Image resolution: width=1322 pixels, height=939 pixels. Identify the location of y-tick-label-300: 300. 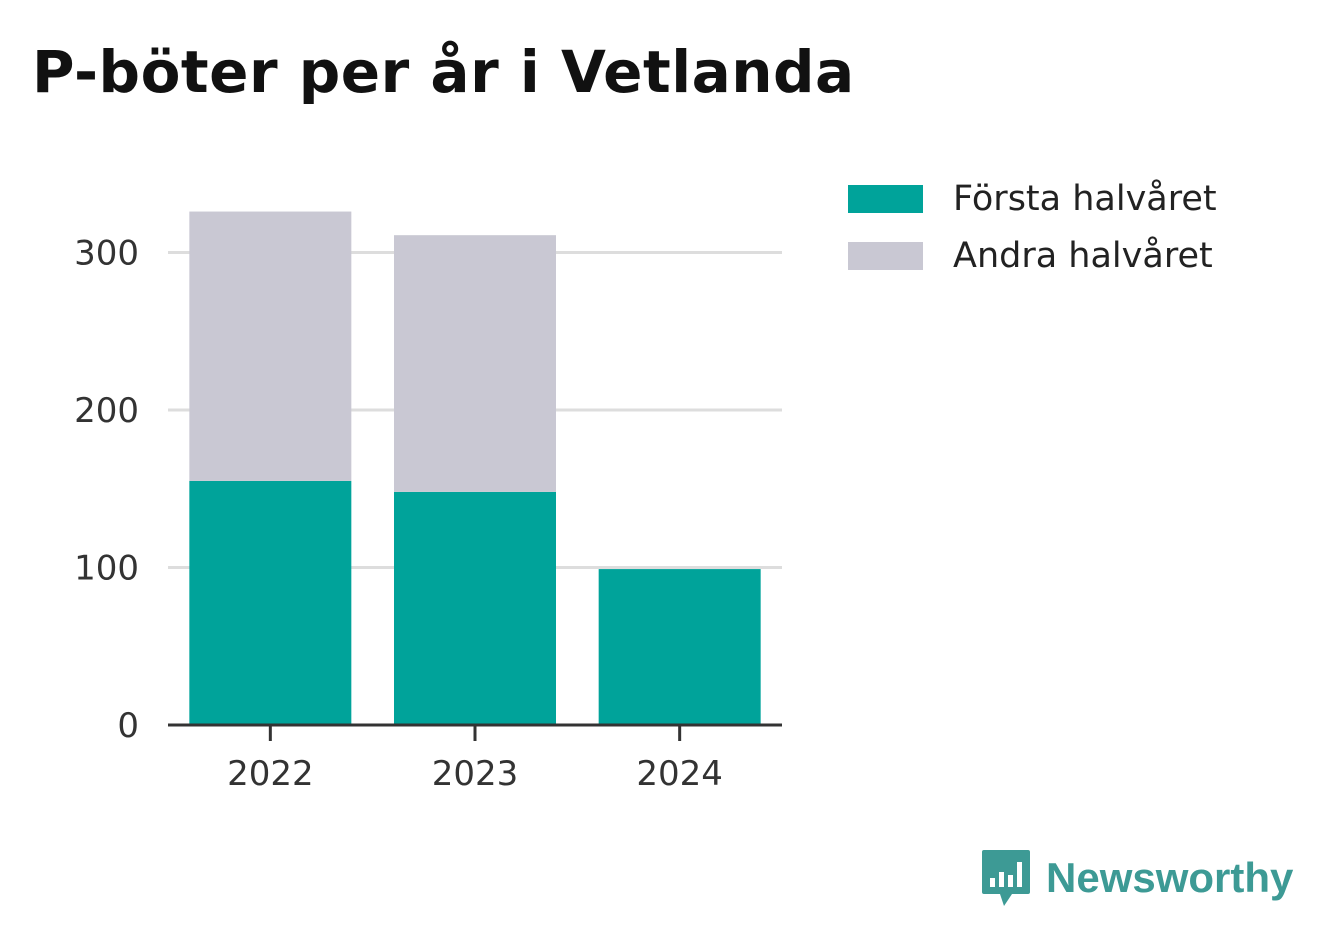
(106, 254).